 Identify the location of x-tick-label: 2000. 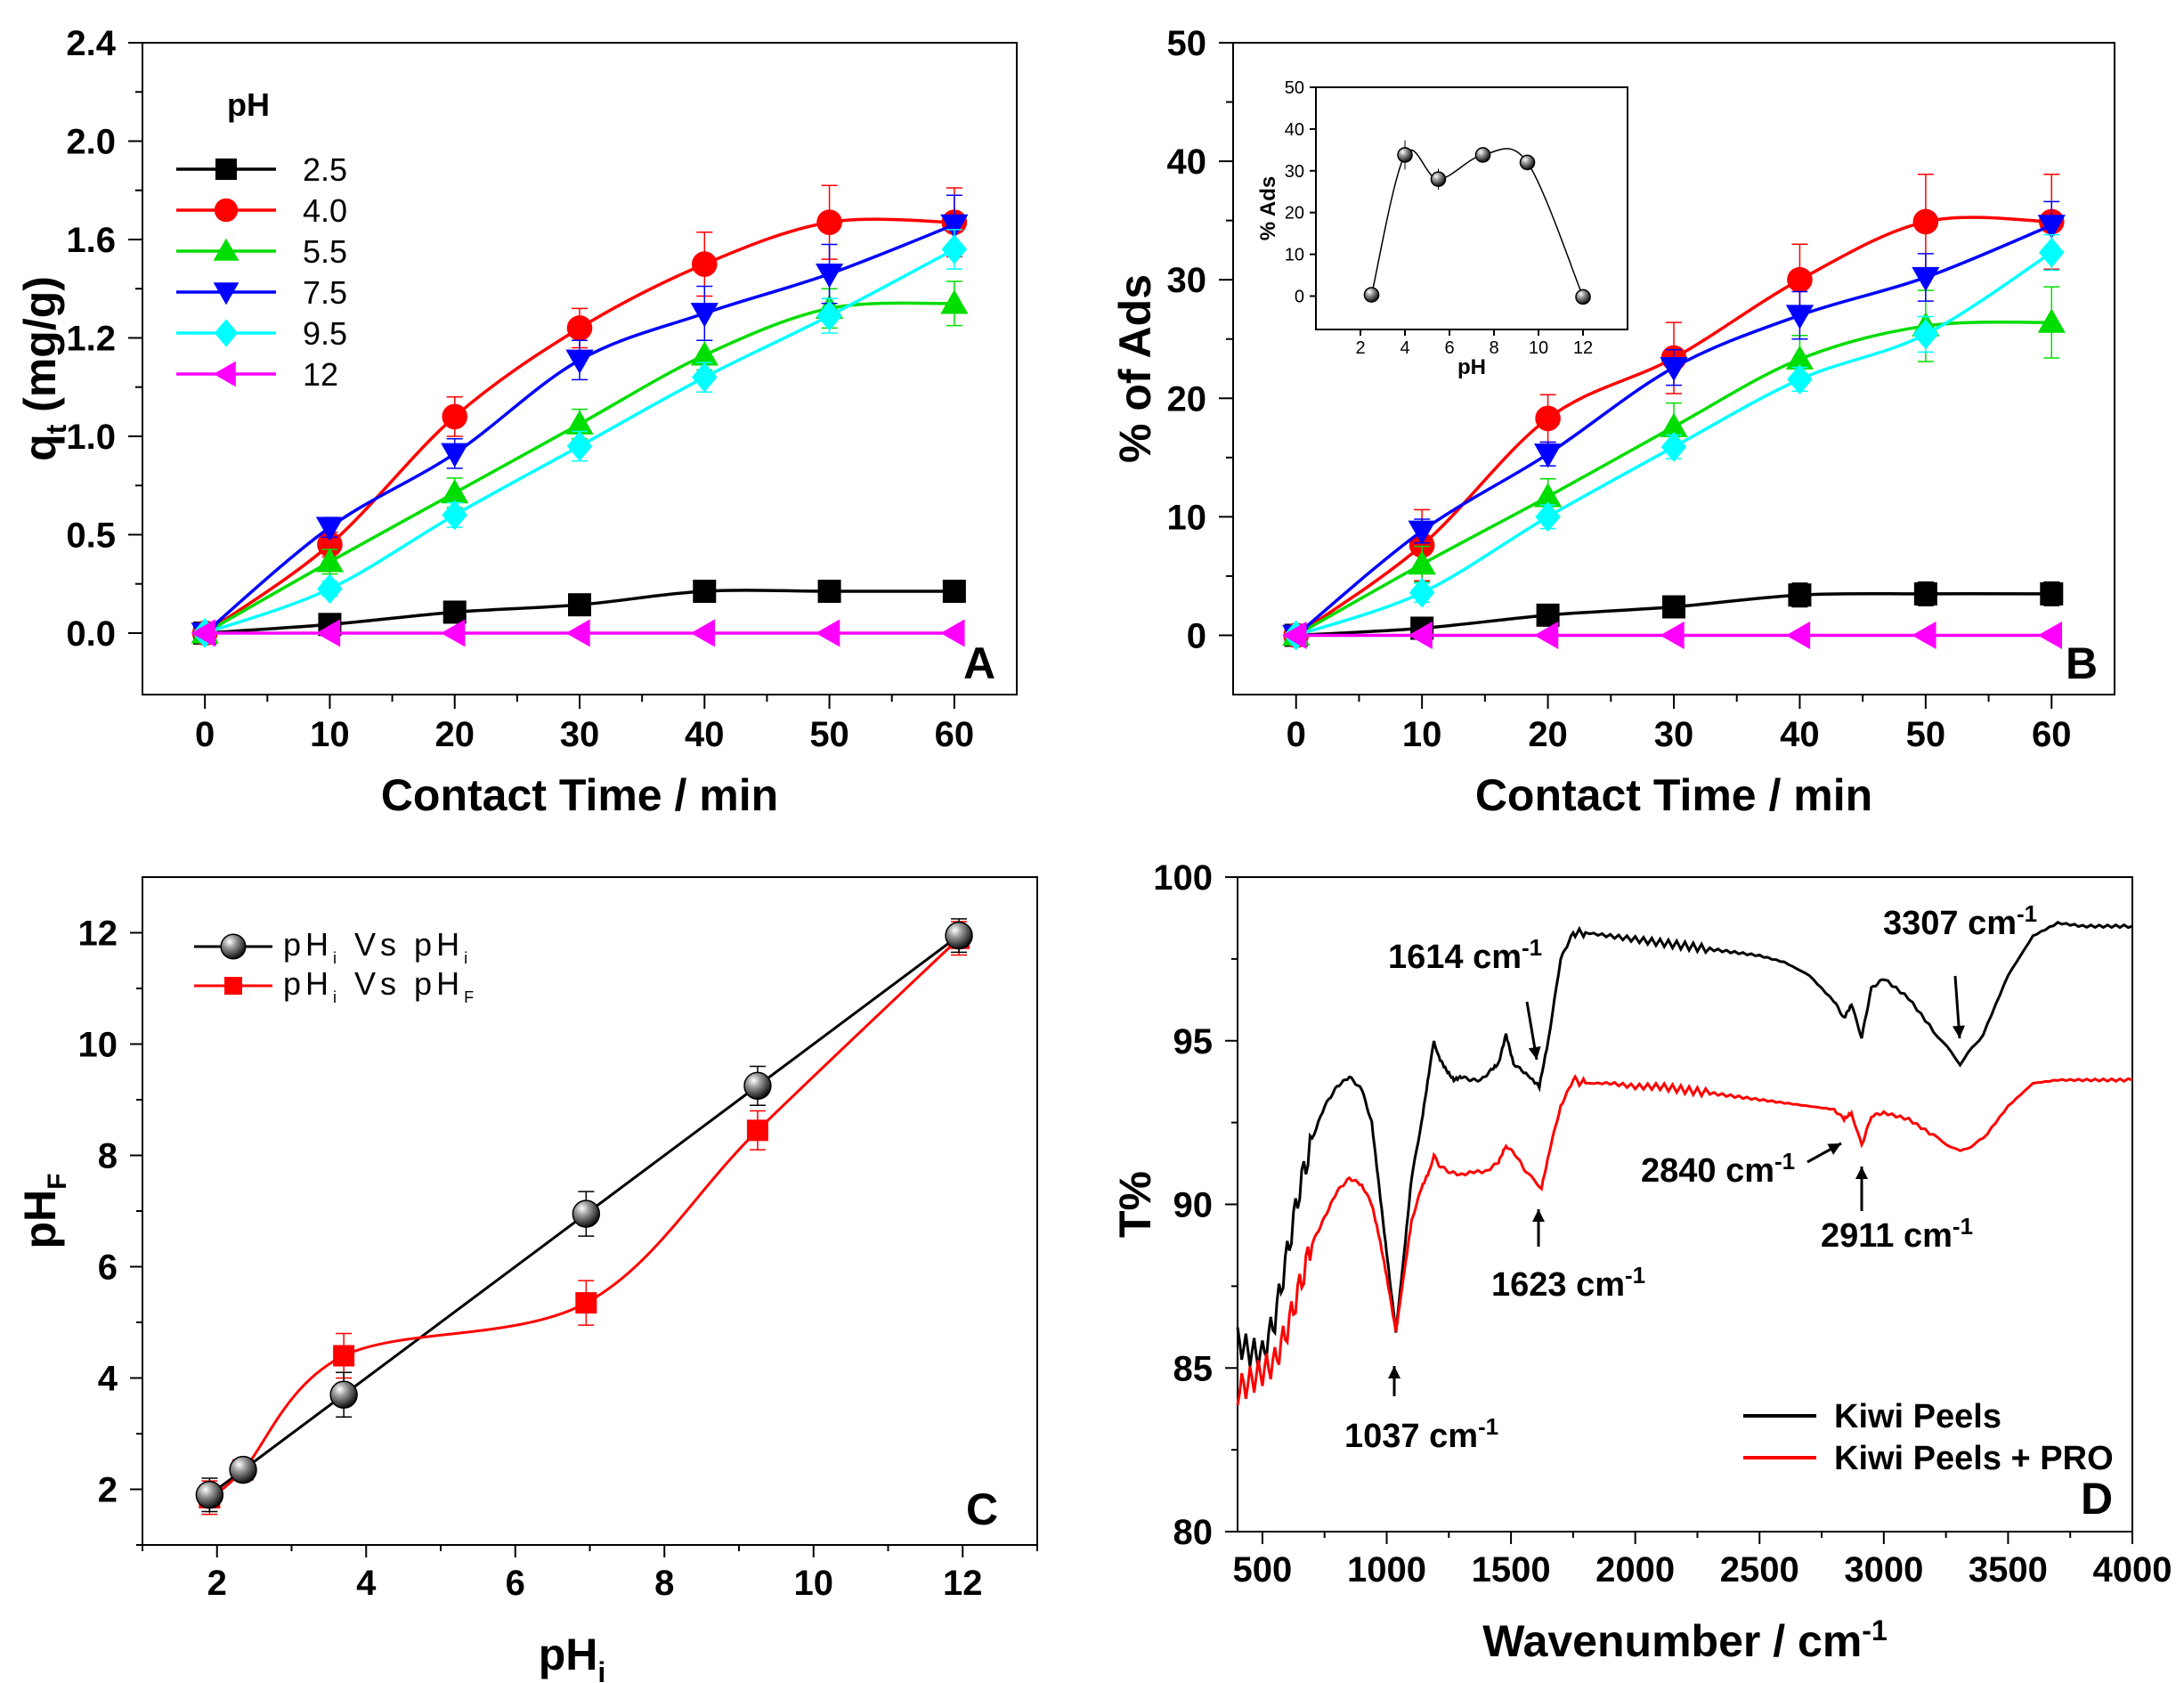
(1635, 1570).